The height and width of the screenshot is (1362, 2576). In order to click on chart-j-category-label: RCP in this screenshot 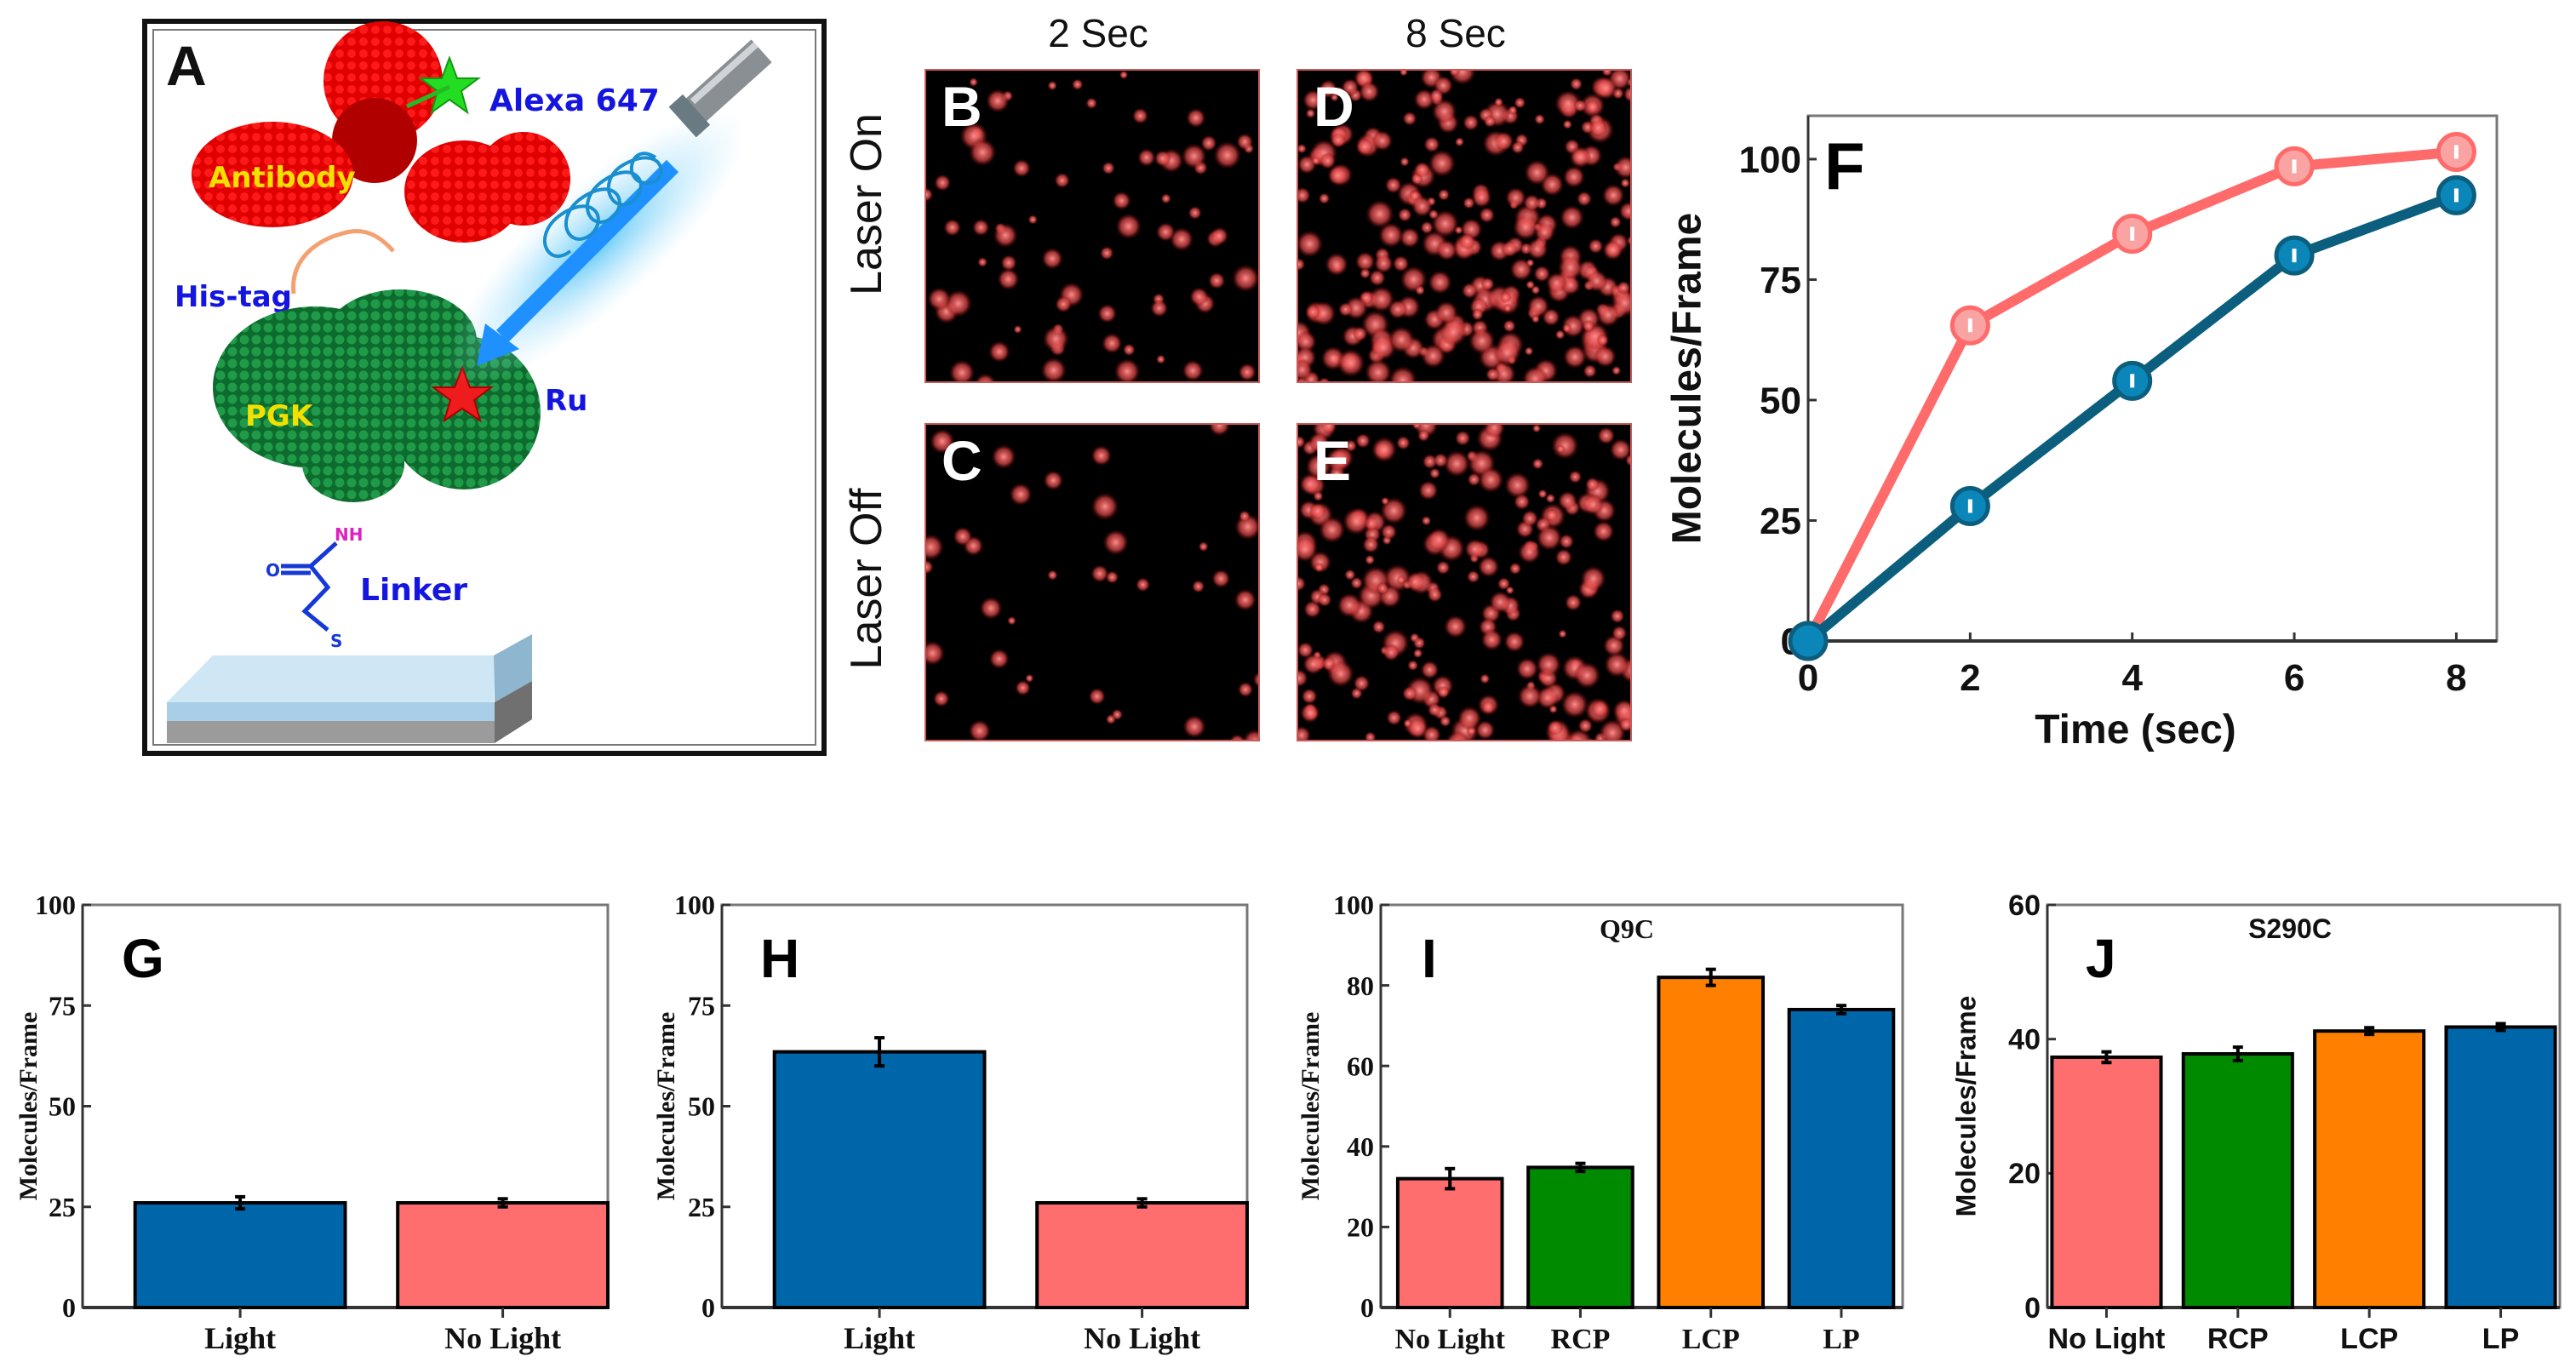, I will do `click(2238, 1339)`.